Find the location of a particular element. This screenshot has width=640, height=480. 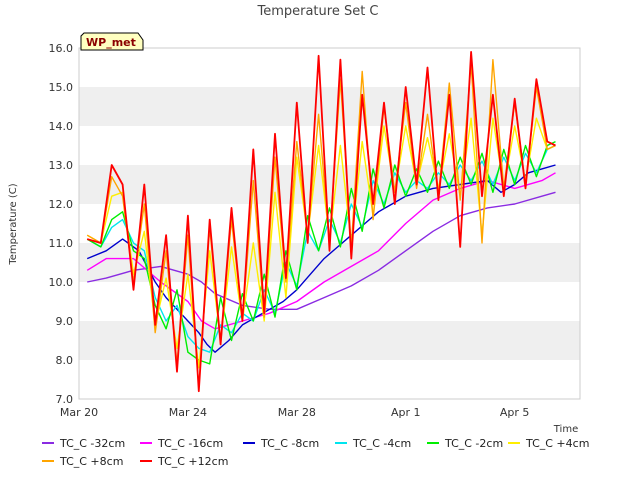

legend-item: TC_C -8cm is located at coordinates (281, 443).